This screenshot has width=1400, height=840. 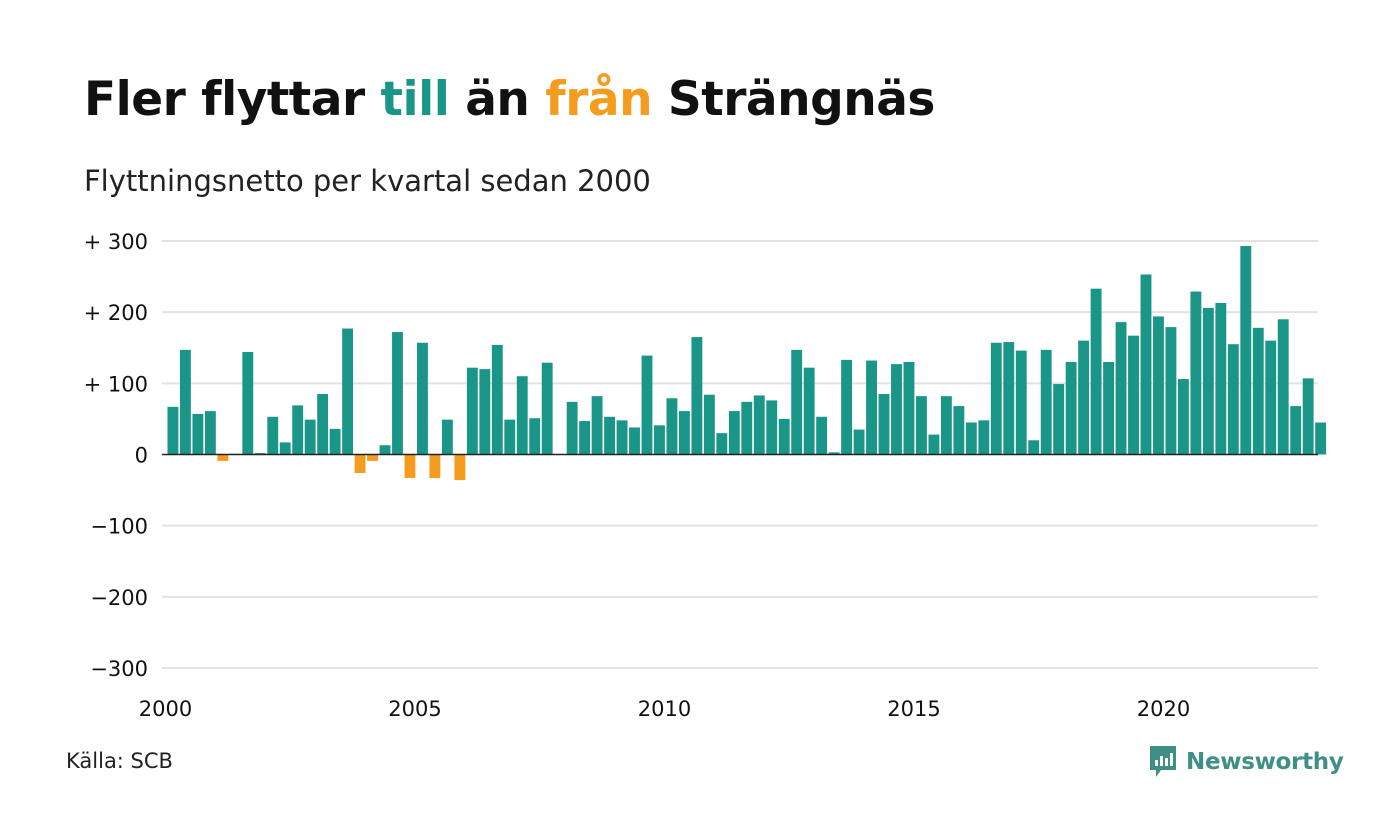 I want to click on x-tick-label: 2010, so click(x=664, y=709).